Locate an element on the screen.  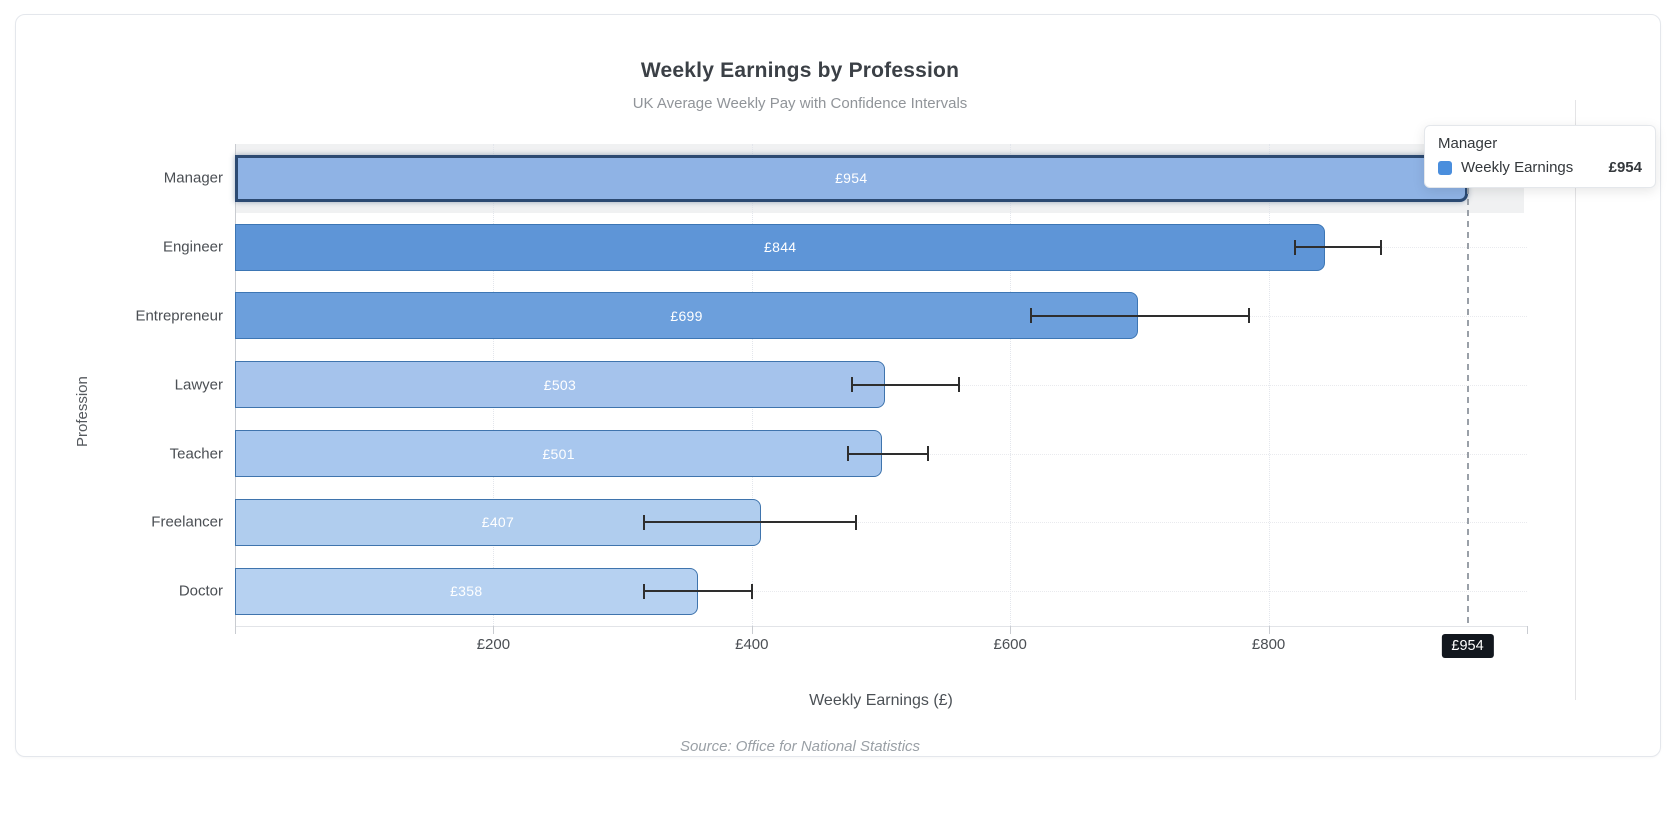
y-axis-label-entrepreneur: Entrepreneur is located at coordinates (179, 316).